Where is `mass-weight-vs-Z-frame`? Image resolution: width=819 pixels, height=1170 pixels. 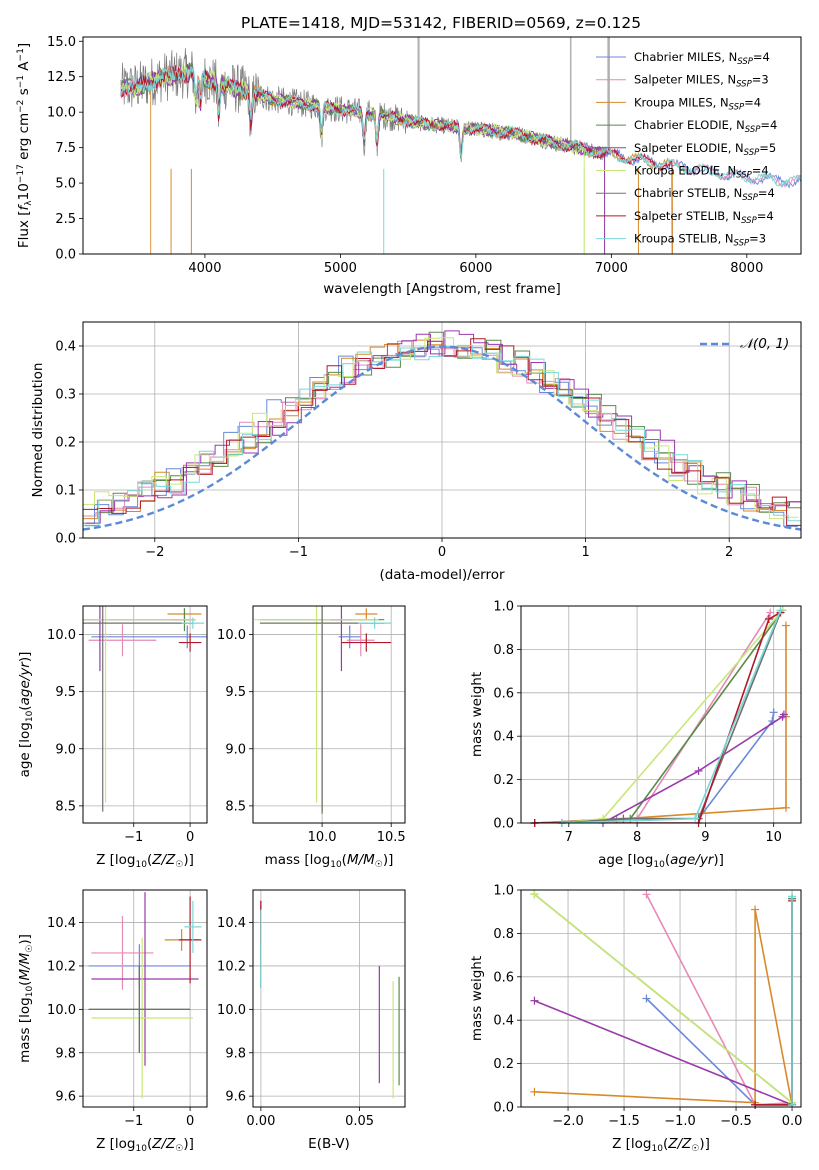 mass-weight-vs-Z-frame is located at coordinates (661, 998).